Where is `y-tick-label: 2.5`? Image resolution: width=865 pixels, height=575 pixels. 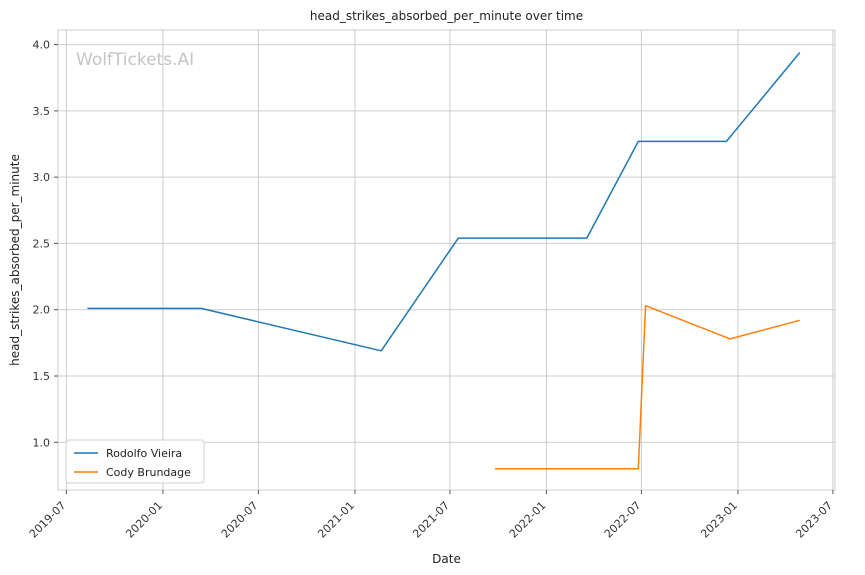
y-tick-label: 2.5 is located at coordinates (42, 243).